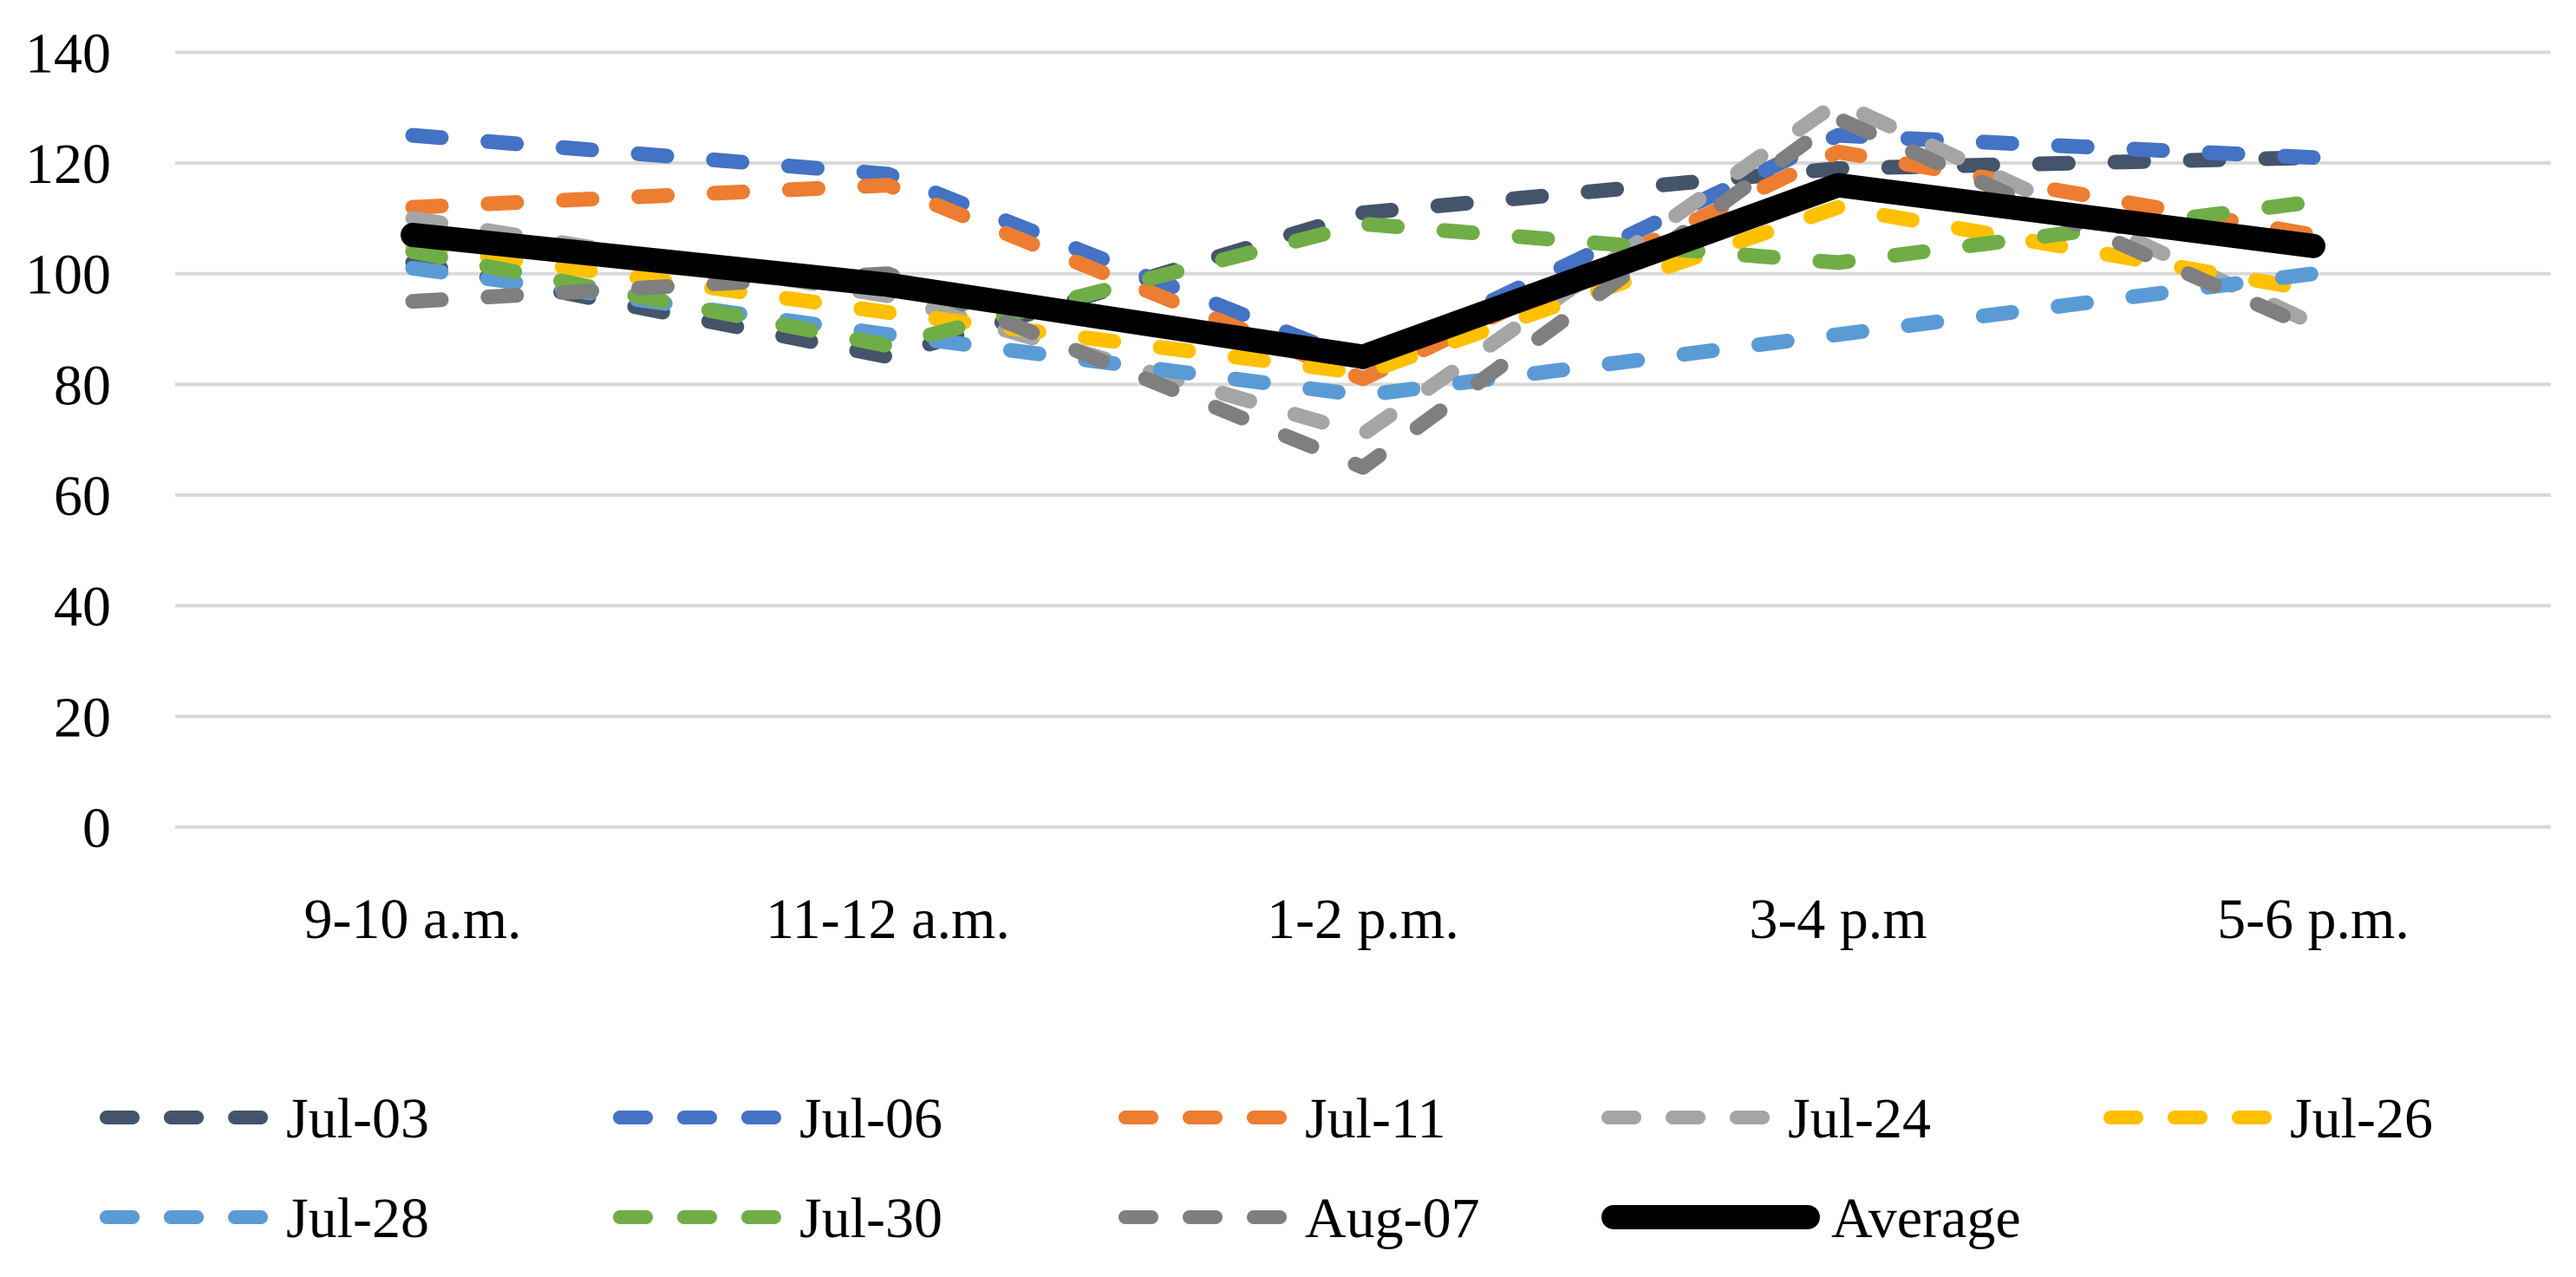 The height and width of the screenshot is (1277, 2576). Describe the element at coordinates (778, 1119) in the screenshot. I see `legend-item-jul-06: Jul-06` at that location.